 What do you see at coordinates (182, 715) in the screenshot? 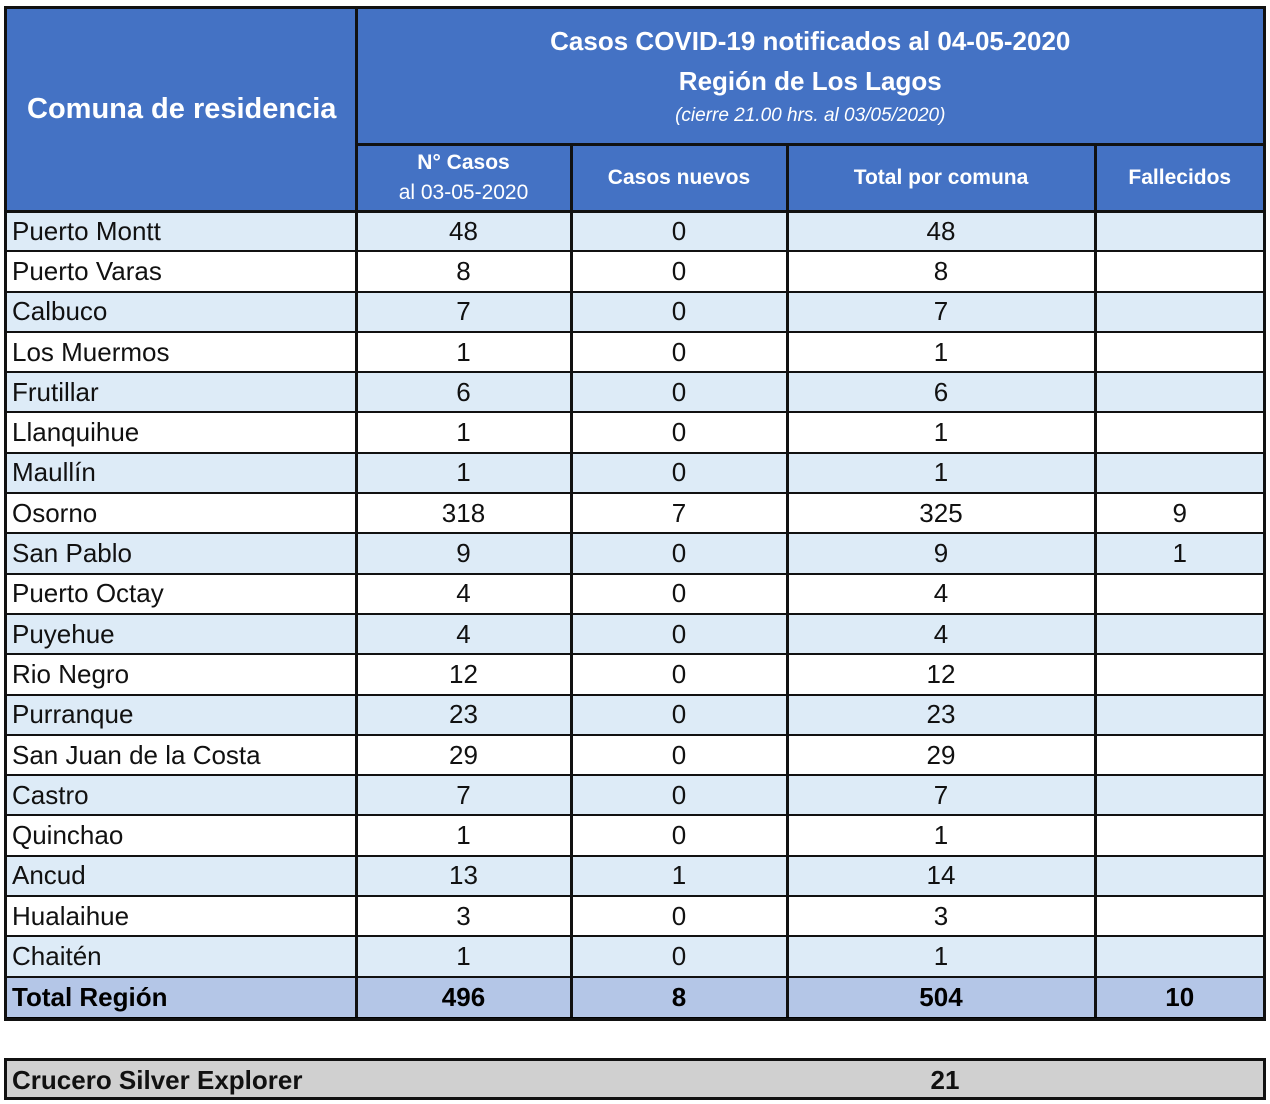
I see `cell-comuna: Purranque` at bounding box center [182, 715].